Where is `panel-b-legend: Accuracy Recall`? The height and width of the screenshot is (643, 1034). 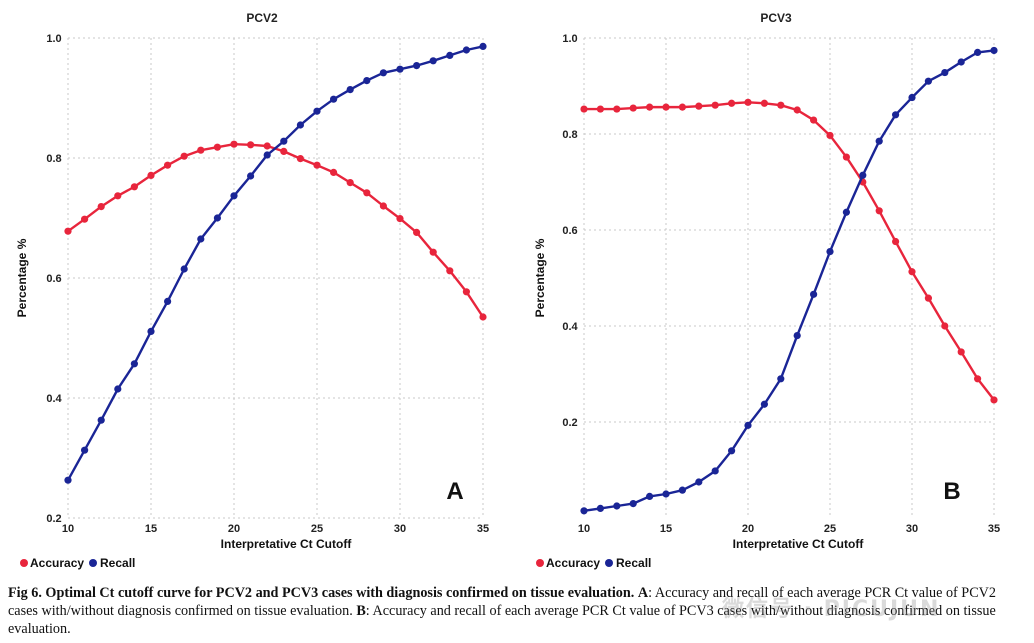 panel-b-legend: Accuracy Recall is located at coordinates (593, 563).